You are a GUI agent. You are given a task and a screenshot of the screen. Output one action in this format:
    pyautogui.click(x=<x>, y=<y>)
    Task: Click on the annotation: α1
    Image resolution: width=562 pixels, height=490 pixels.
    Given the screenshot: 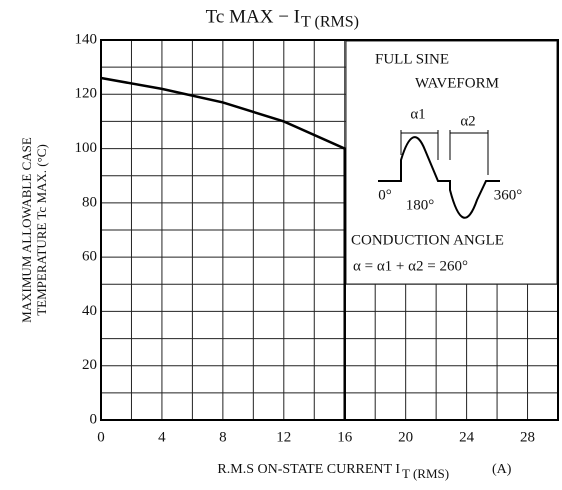 What is the action you would take?
    pyautogui.click(x=417, y=114)
    